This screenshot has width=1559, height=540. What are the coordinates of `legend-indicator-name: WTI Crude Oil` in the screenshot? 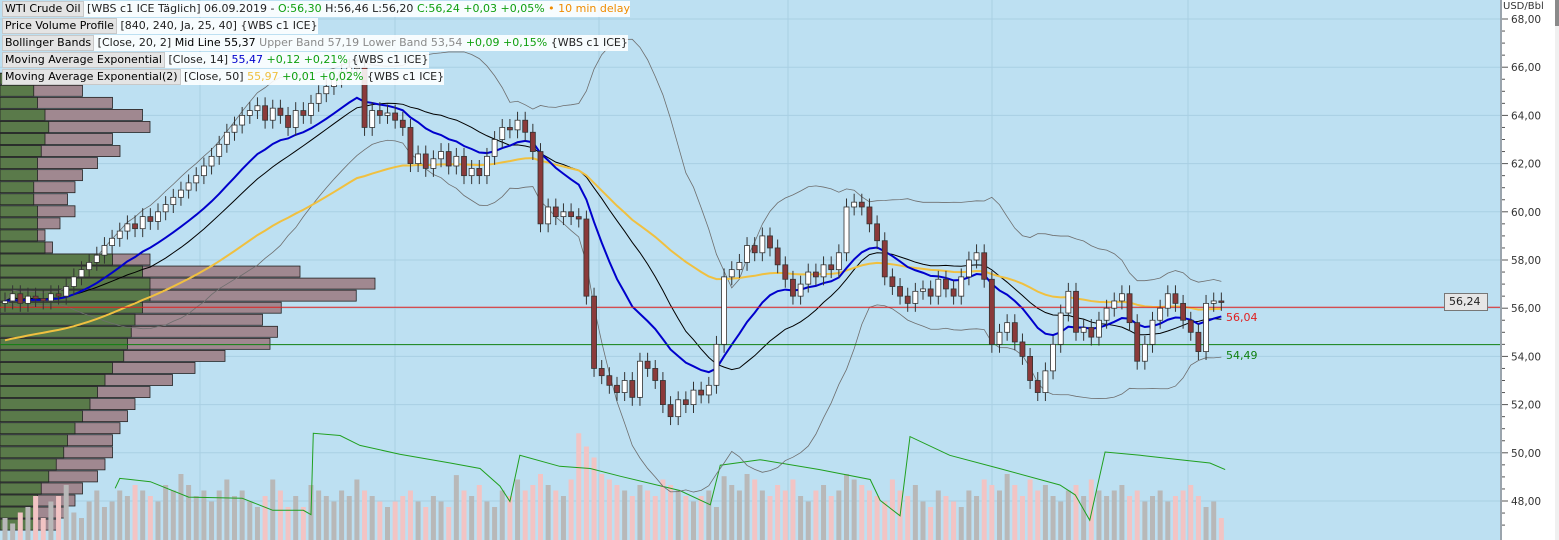 It's located at (43, 9).